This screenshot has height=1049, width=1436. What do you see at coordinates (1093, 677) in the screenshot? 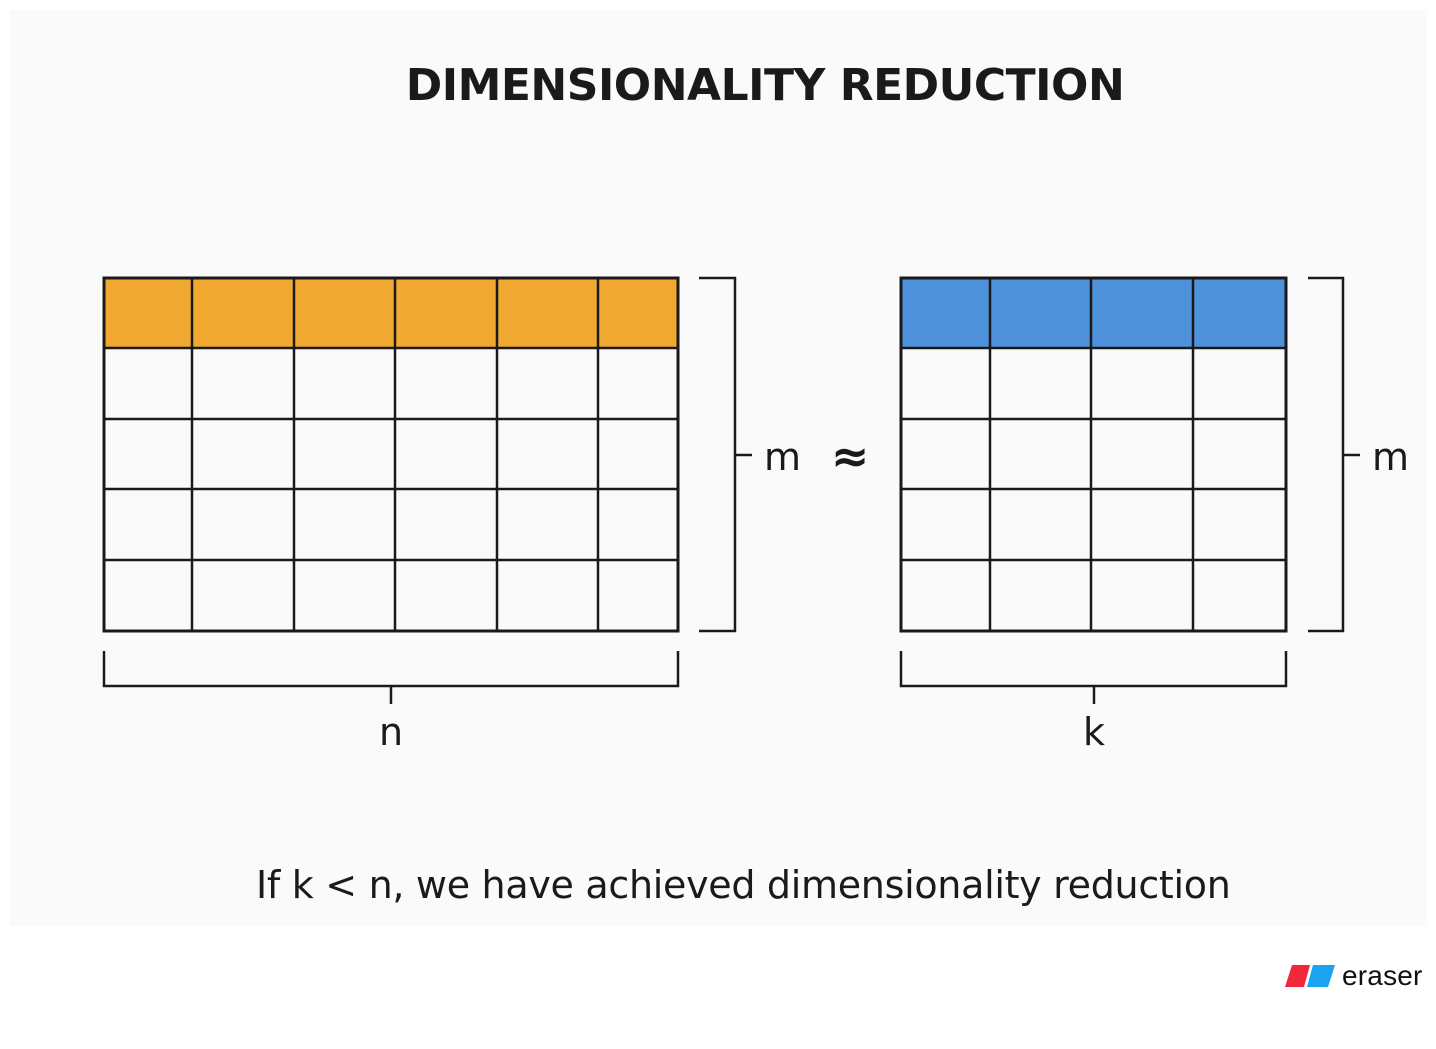
I see `right-width-bracket` at bounding box center [1093, 677].